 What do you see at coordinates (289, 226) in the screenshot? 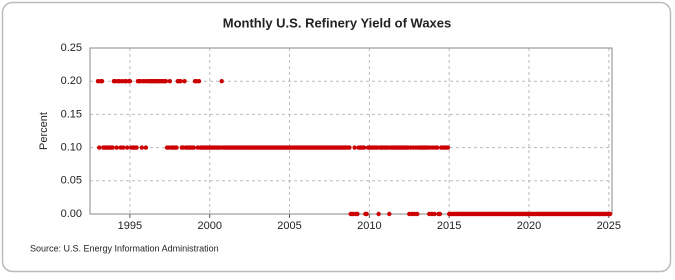
I see `x-tick-label: 2005` at bounding box center [289, 226].